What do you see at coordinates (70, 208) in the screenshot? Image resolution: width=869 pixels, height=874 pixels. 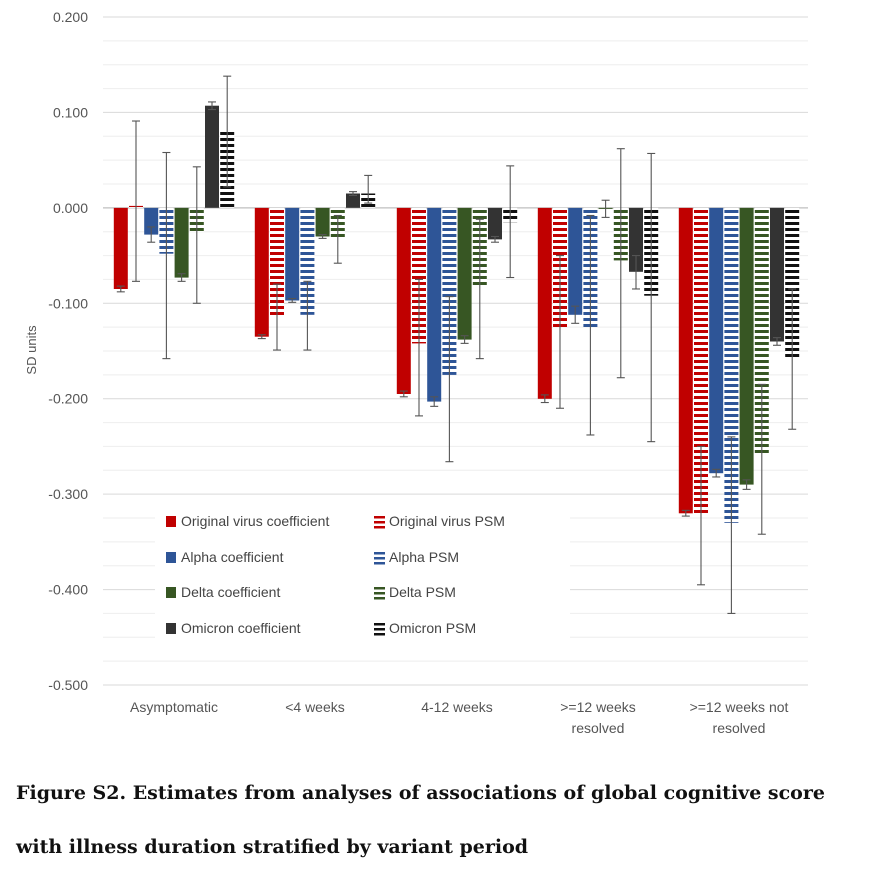 I see `y-tick-label: 0.000` at bounding box center [70, 208].